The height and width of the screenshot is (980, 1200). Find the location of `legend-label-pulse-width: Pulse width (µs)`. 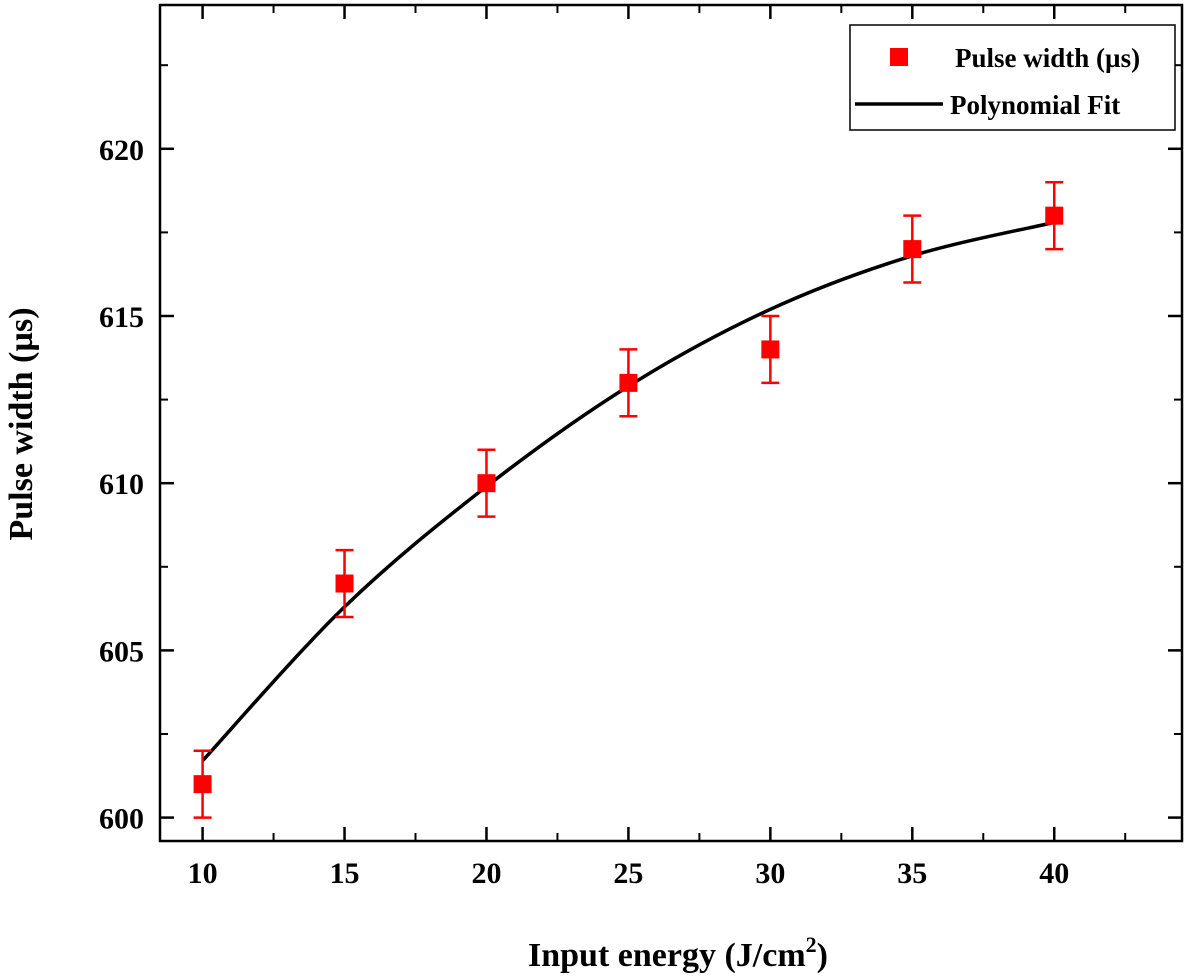

legend-label-pulse-width: Pulse width (µs) is located at coordinates (1047, 58).